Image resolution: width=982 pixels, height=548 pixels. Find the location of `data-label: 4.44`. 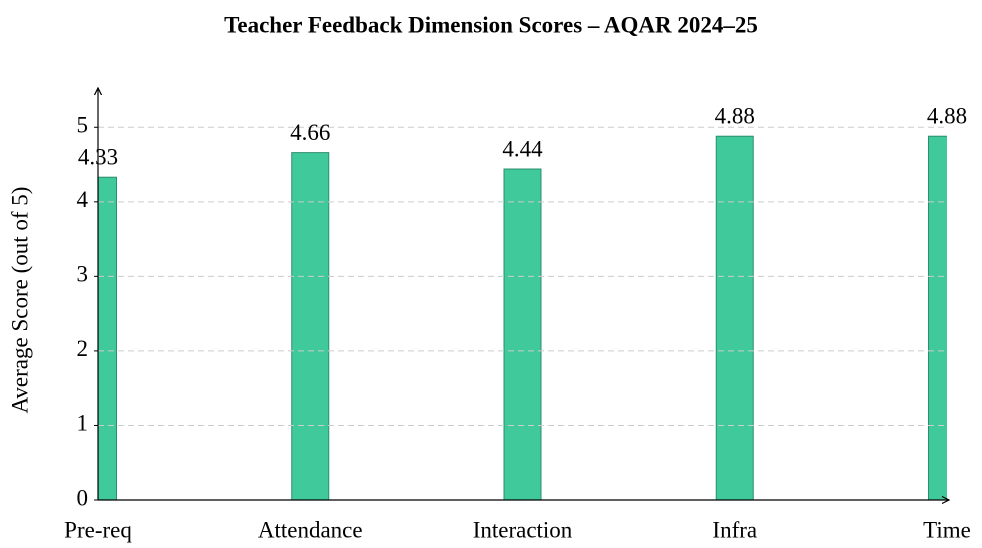

data-label: 4.44 is located at coordinates (522, 148).